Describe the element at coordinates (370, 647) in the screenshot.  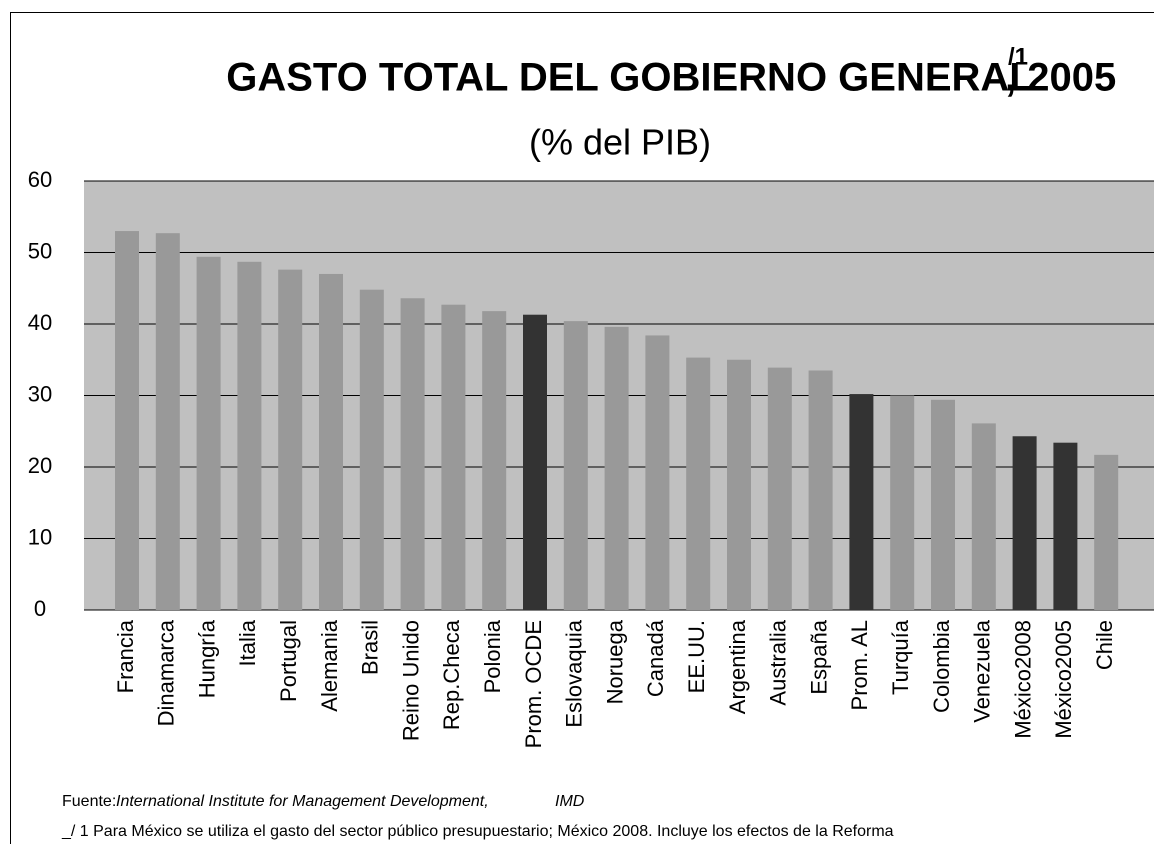
I see `x-tick-label: Brasil` at that location.